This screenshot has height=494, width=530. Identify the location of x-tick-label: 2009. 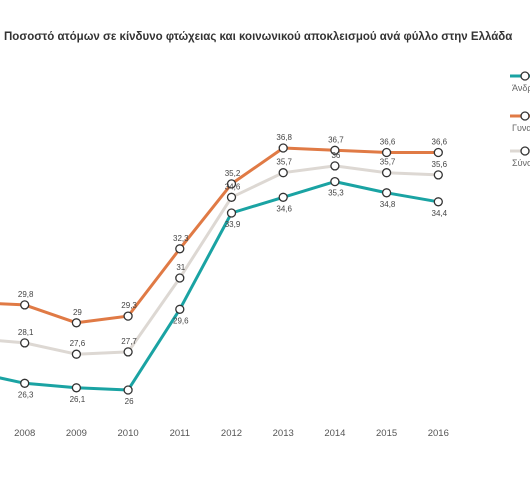
(76, 433).